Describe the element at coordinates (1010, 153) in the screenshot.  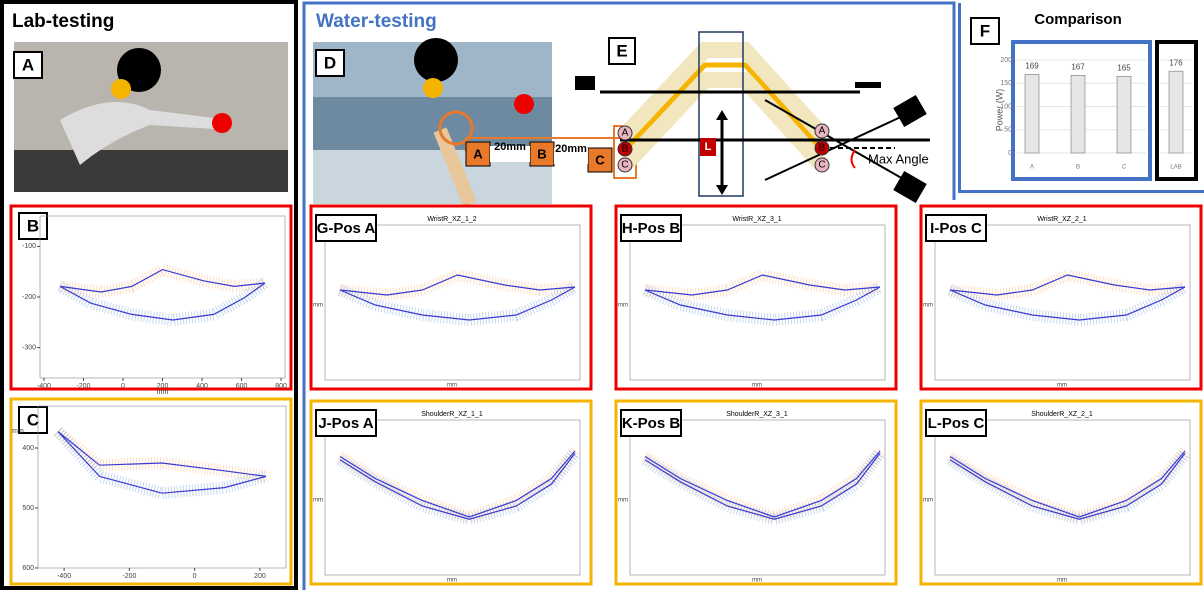
I see `y-tick-label: 0` at that location.